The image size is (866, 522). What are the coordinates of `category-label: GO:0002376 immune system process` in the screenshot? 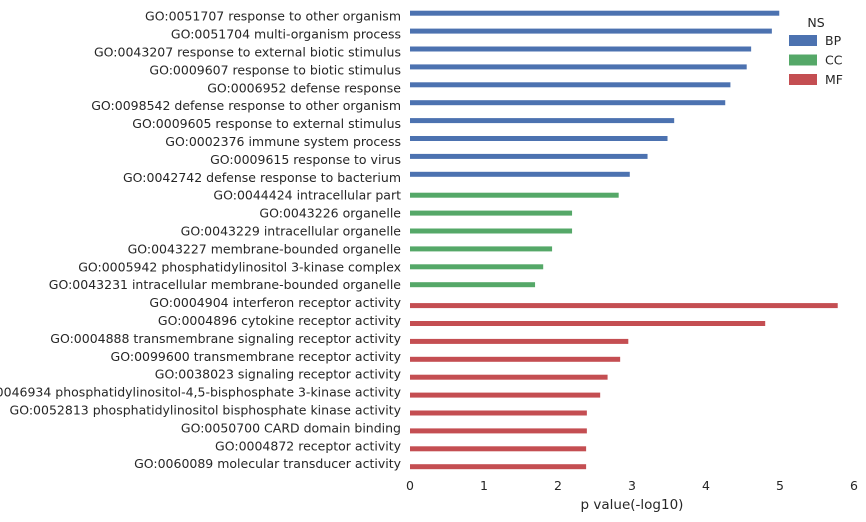 It's located at (283, 141).